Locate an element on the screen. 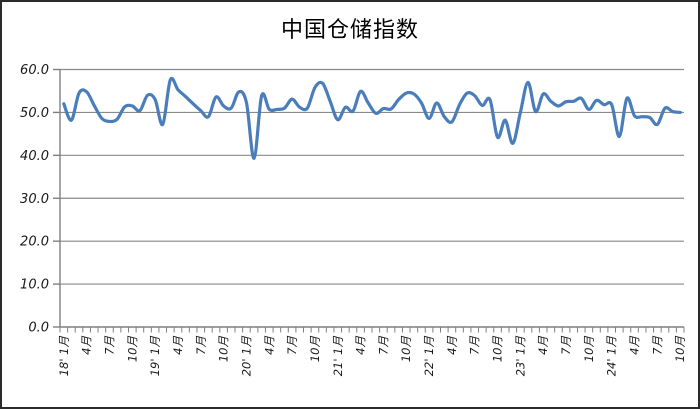  y-tick-label: 40.0 is located at coordinates (34, 156).